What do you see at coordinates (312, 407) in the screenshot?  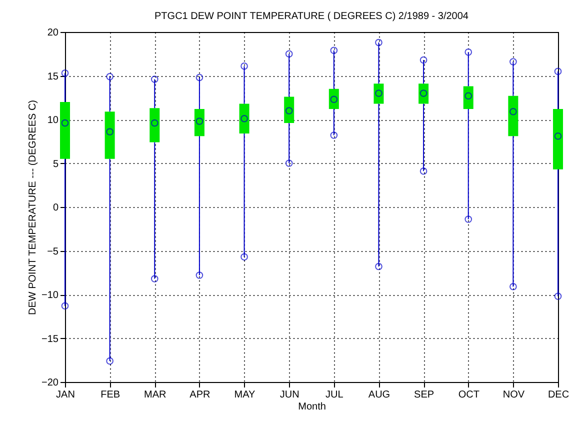 I see `x-axis-title: Month` at bounding box center [312, 407].